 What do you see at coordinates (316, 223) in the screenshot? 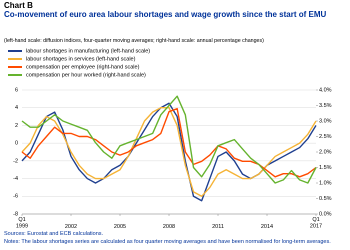
I see `x-tick-label: Q1 2017` at bounding box center [316, 223].